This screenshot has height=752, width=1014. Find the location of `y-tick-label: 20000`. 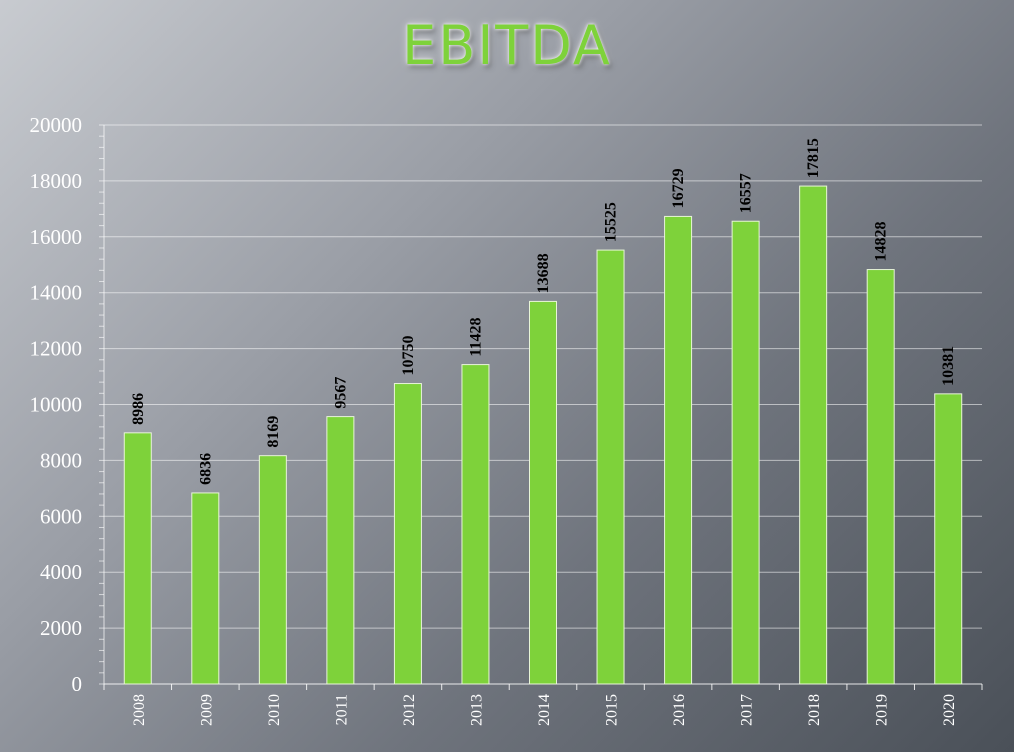

y-tick-label: 20000 is located at coordinates (56, 125).